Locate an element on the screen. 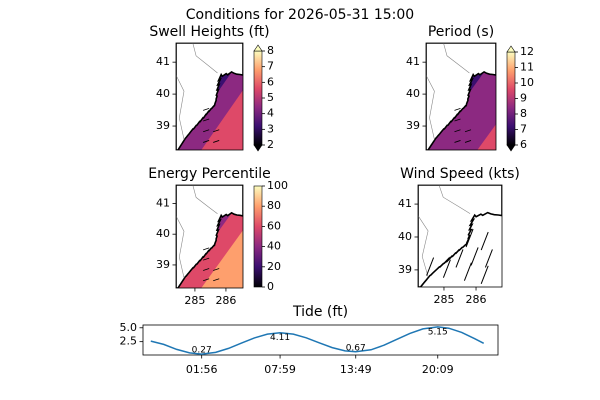 This screenshot has height=400, width=600. y-tick-label: 5.0 is located at coordinates (129, 327).